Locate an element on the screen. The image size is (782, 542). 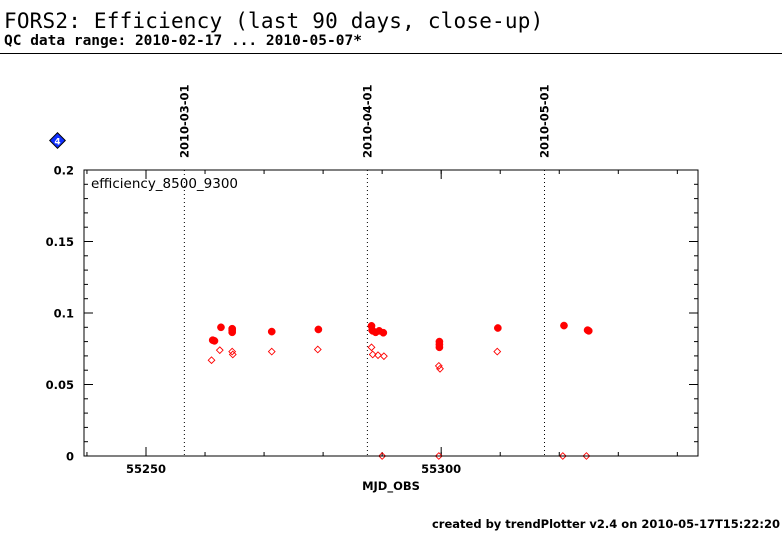
data-points is located at coordinates (400, 390).